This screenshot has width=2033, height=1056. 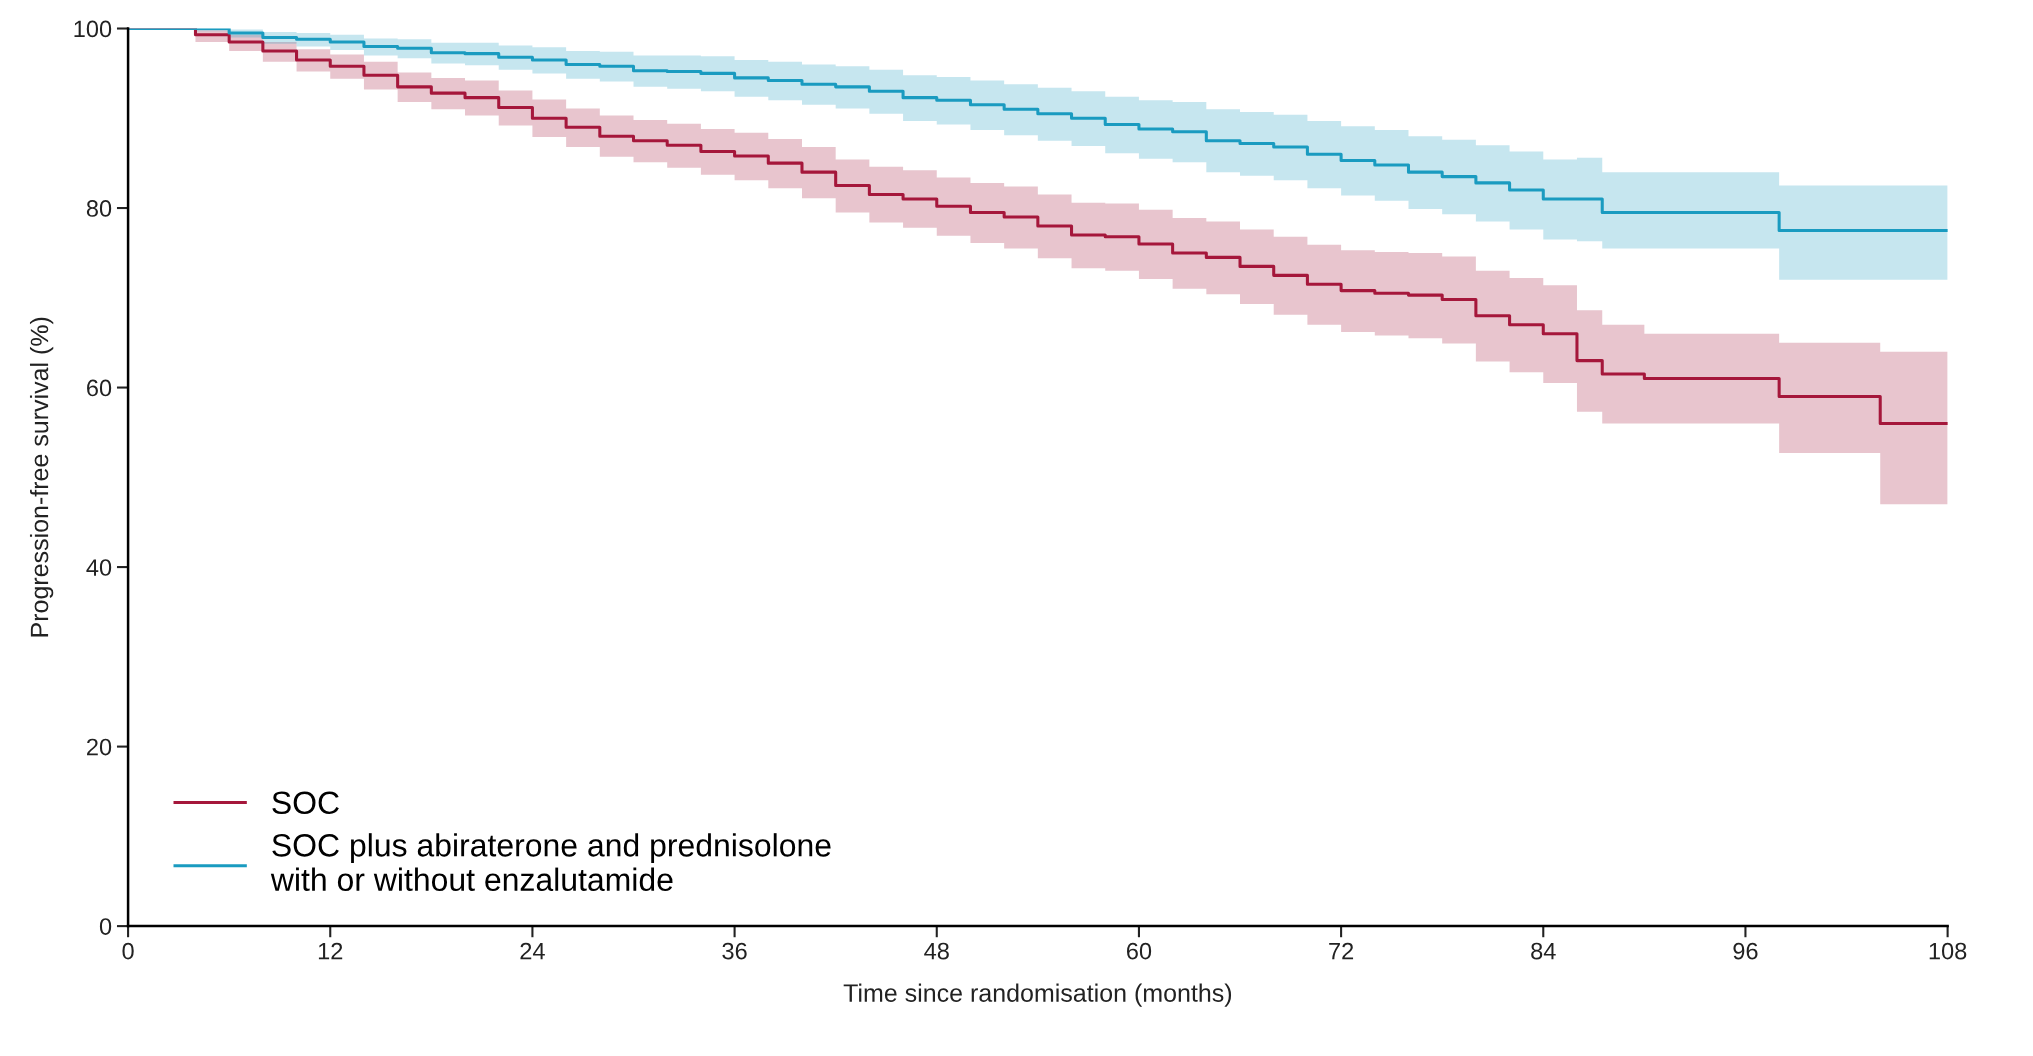 I want to click on y-tick-label: 40, so click(x=99, y=567).